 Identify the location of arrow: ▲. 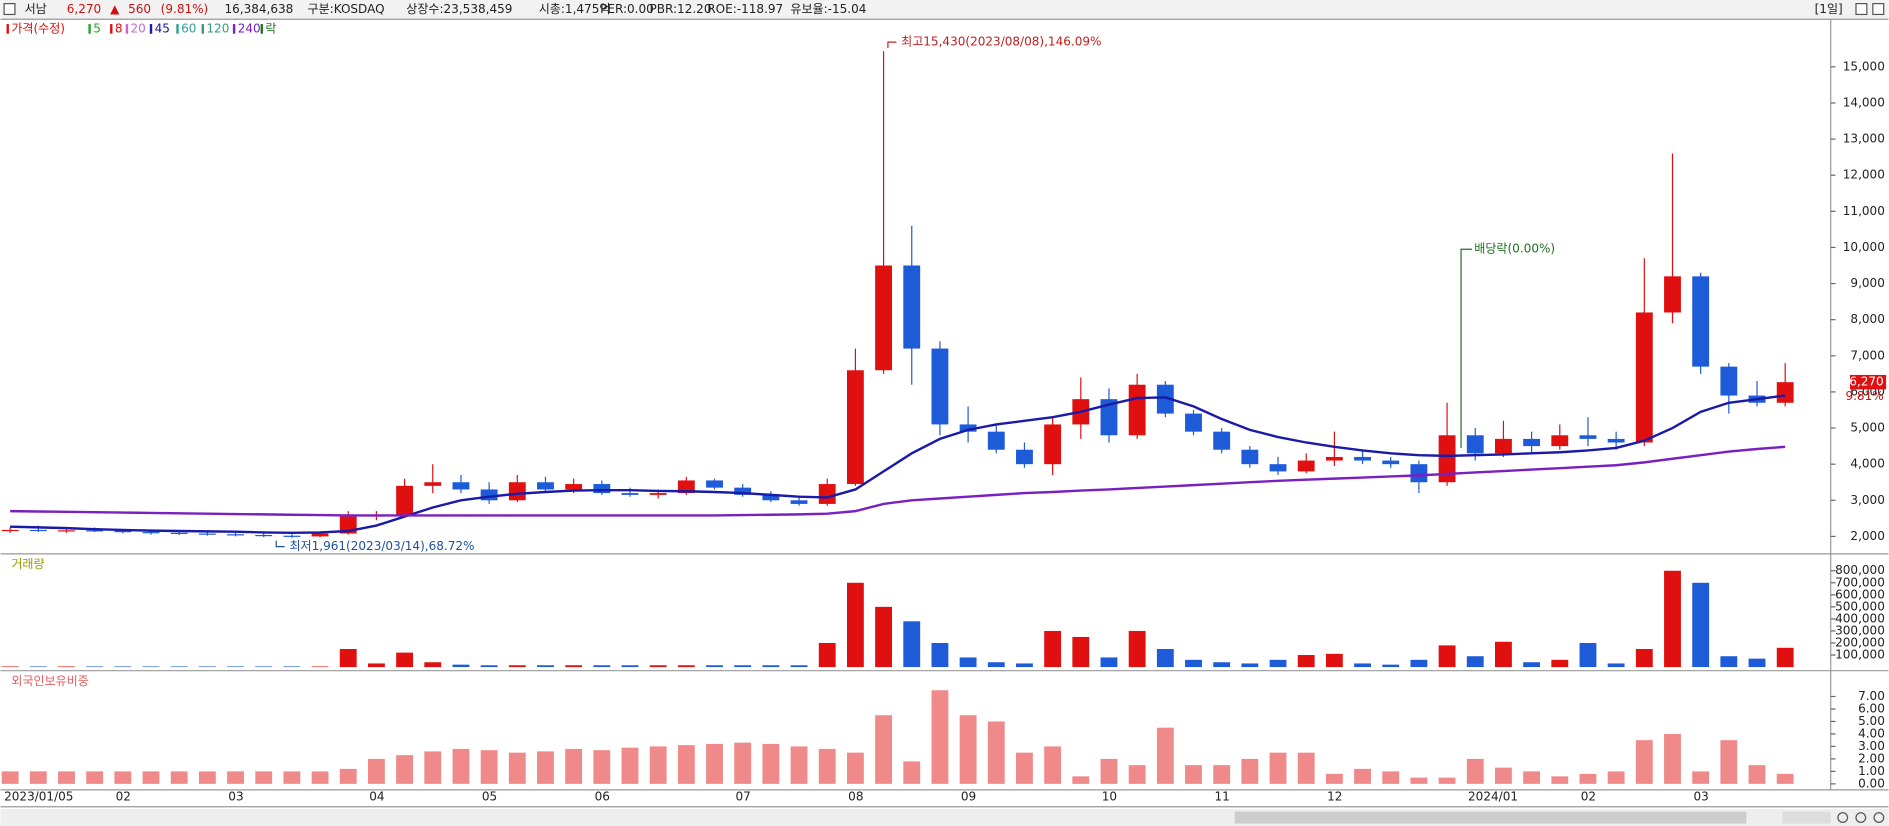
(115, 9).